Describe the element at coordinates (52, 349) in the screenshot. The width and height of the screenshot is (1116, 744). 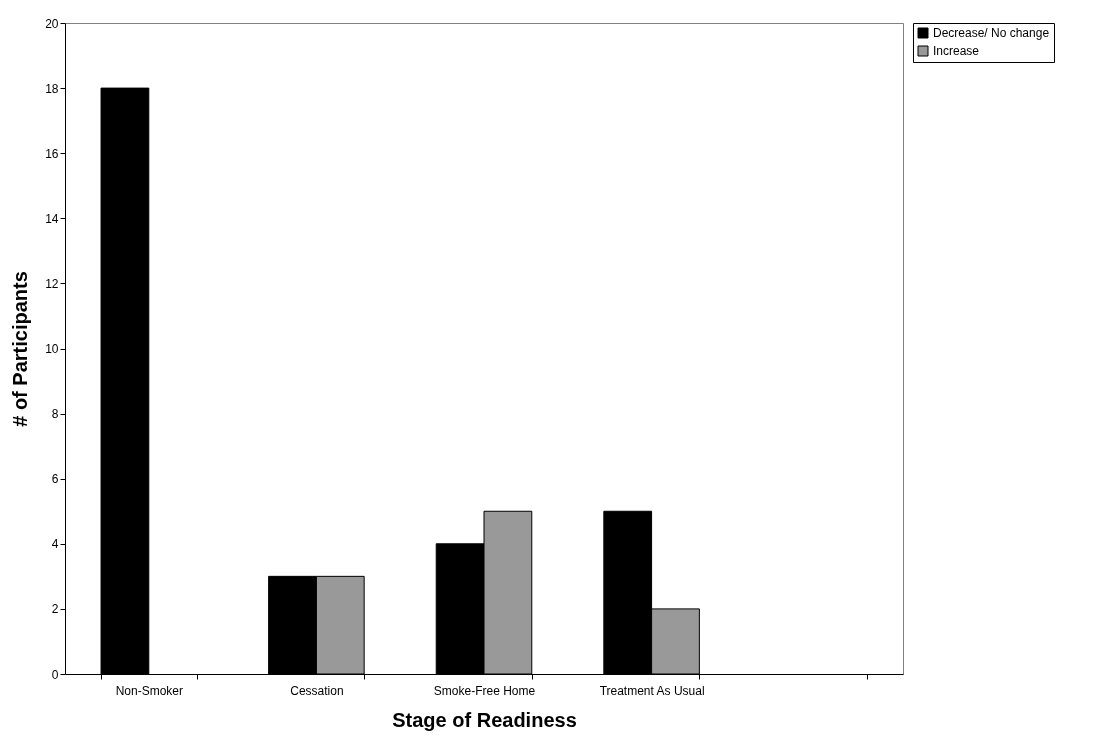
I see `y-tick-label: 10` at that location.